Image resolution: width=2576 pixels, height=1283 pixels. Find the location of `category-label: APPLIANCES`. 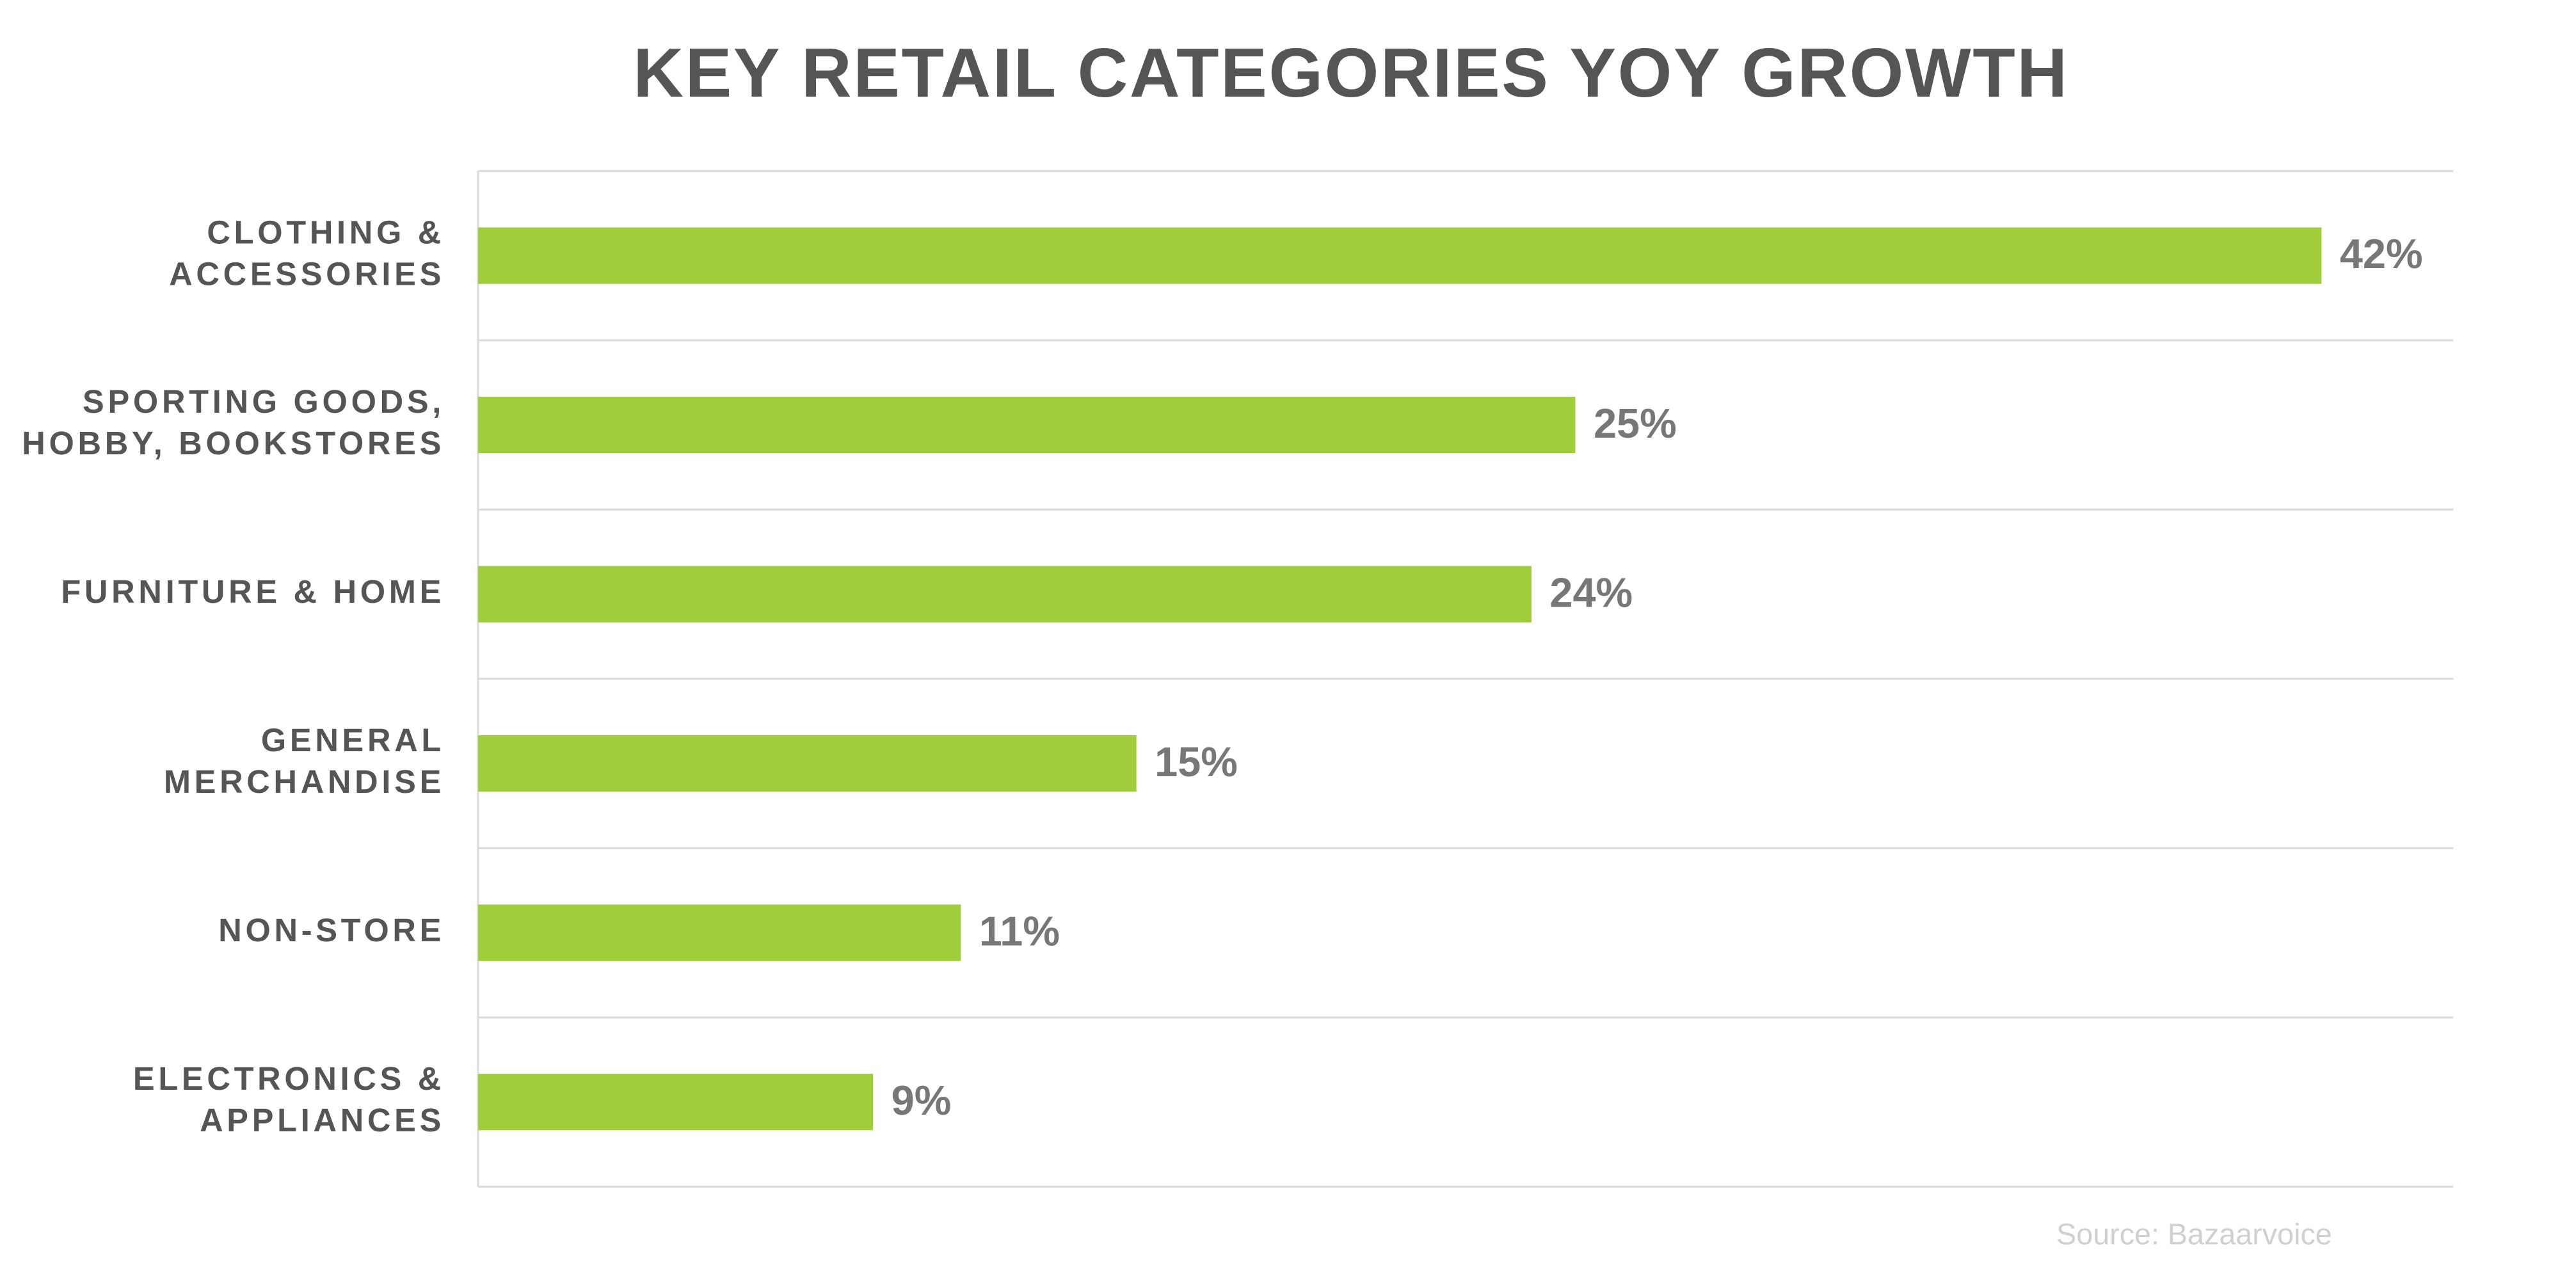

category-label: APPLIANCES is located at coordinates (322, 1120).